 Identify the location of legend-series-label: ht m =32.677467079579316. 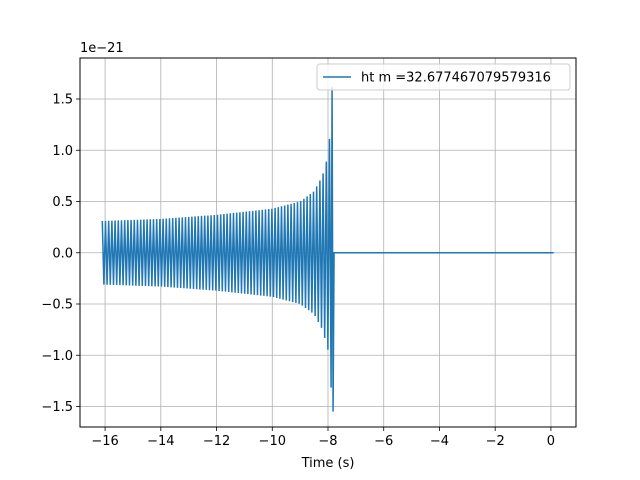
(456, 78).